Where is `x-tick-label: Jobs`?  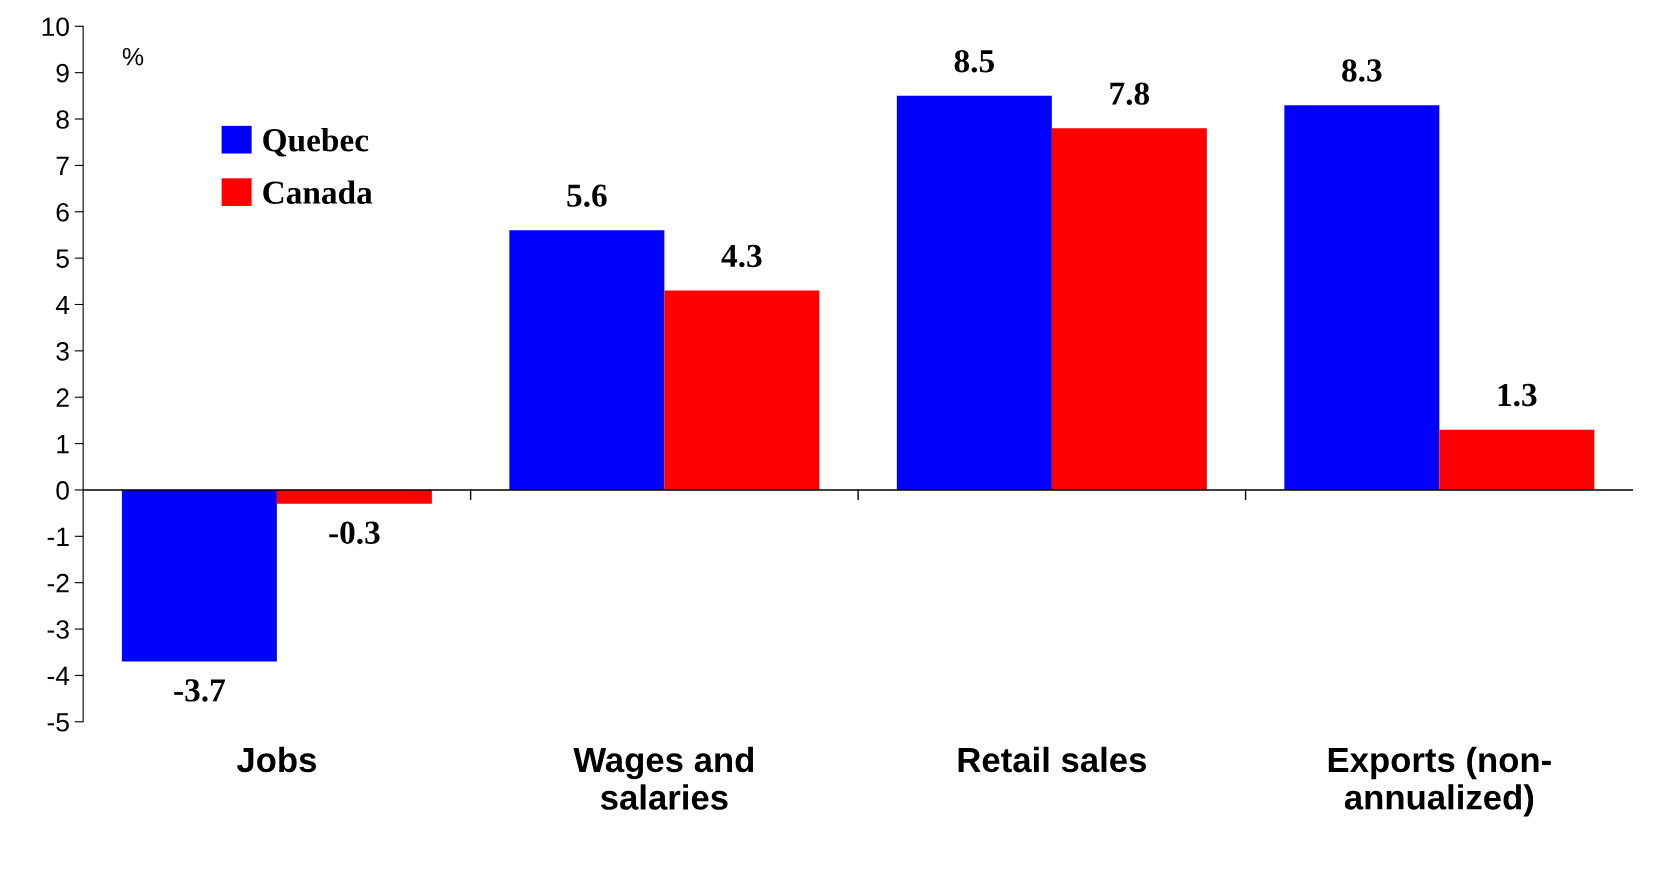 x-tick-label: Jobs is located at coordinates (276, 759).